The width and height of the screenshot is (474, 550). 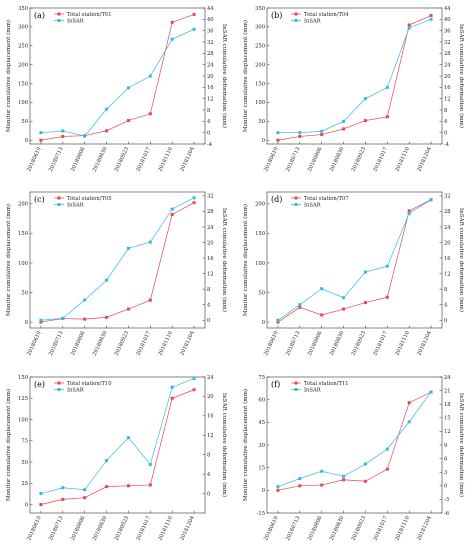 I want to click on panel-label: (b), so click(x=276, y=15).